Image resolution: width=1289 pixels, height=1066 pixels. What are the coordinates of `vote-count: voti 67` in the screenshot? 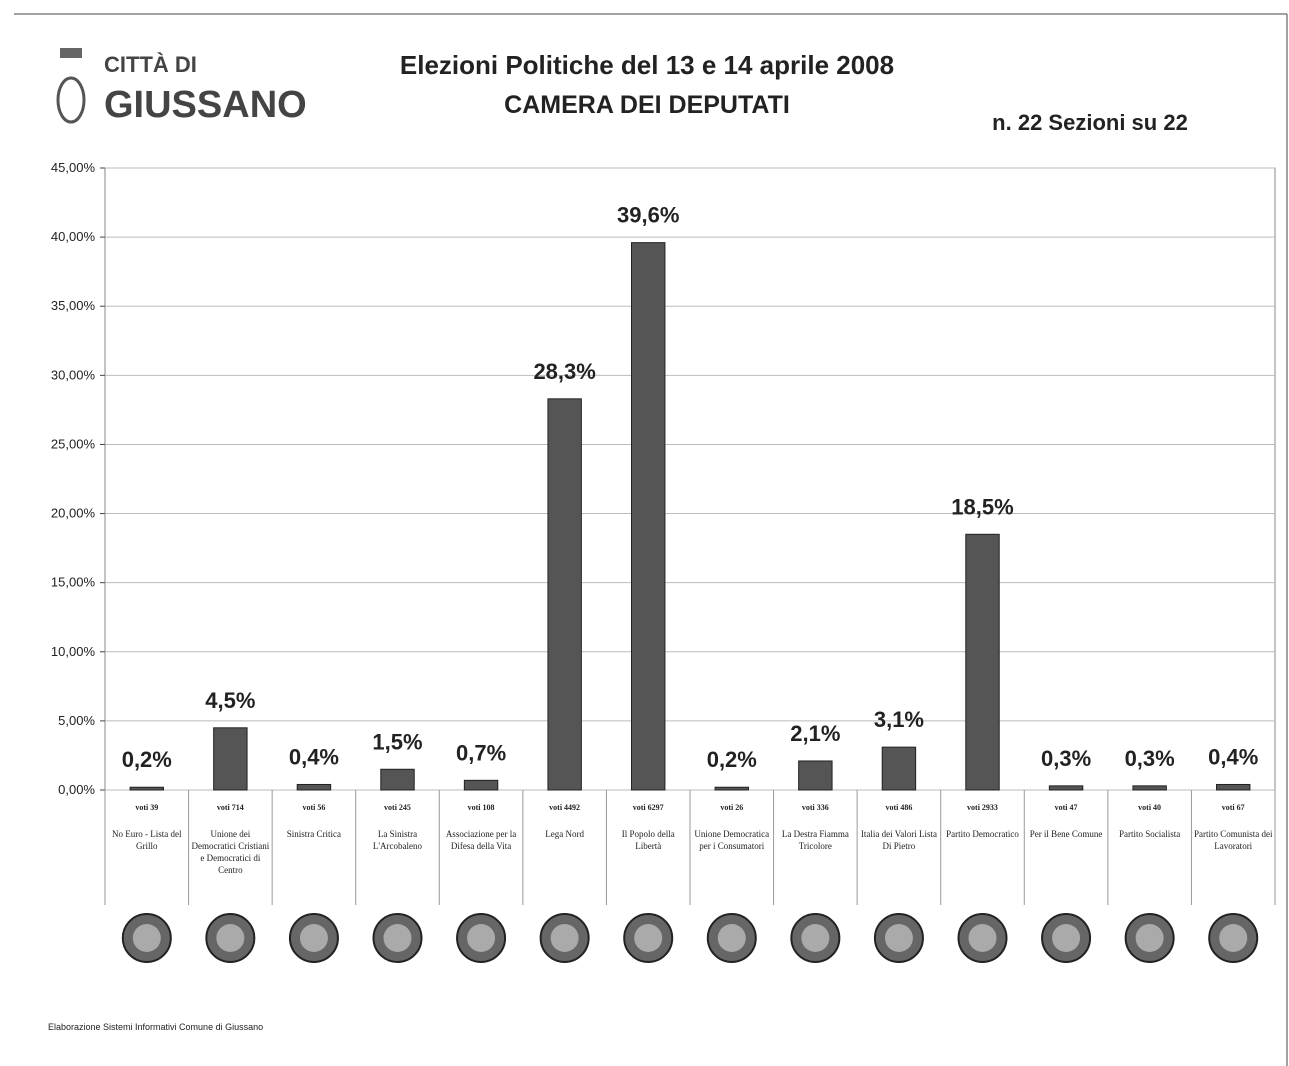 It's located at (1233, 807).